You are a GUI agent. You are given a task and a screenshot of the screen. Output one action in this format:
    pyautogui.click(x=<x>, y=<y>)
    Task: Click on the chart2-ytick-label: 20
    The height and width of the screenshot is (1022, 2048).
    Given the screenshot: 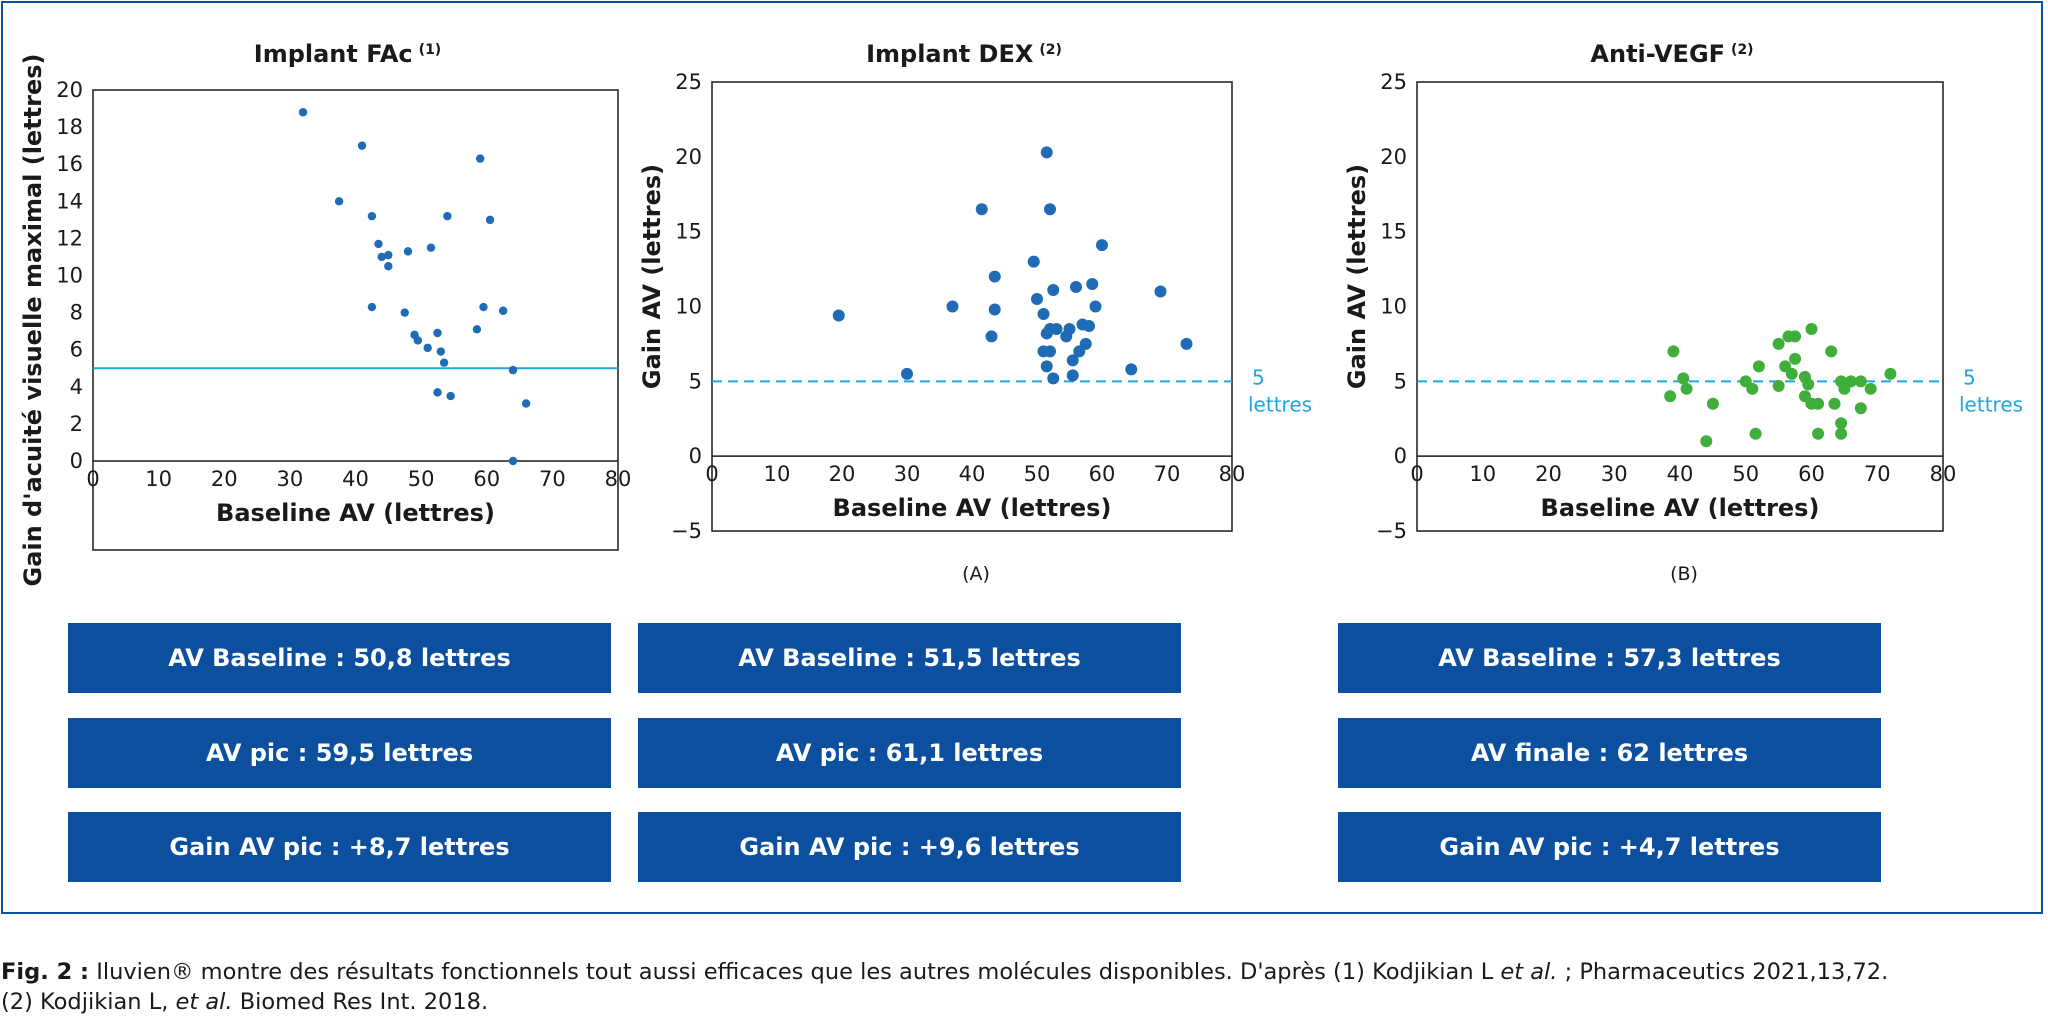 What is the action you would take?
    pyautogui.click(x=688, y=157)
    